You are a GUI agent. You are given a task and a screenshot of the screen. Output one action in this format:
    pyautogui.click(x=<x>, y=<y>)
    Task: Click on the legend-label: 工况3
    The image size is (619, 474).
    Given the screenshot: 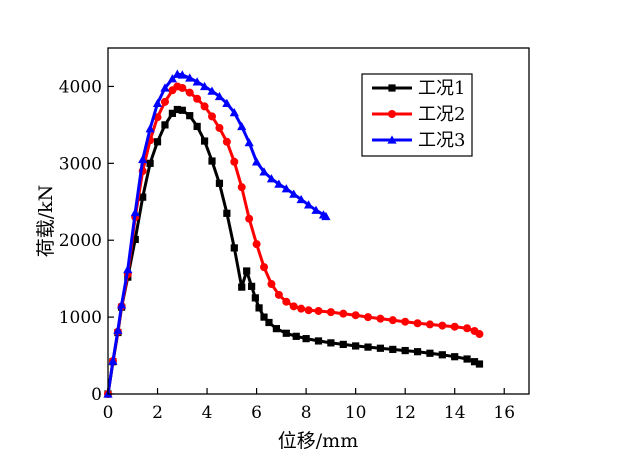 What is the action you would take?
    pyautogui.click(x=441, y=140)
    